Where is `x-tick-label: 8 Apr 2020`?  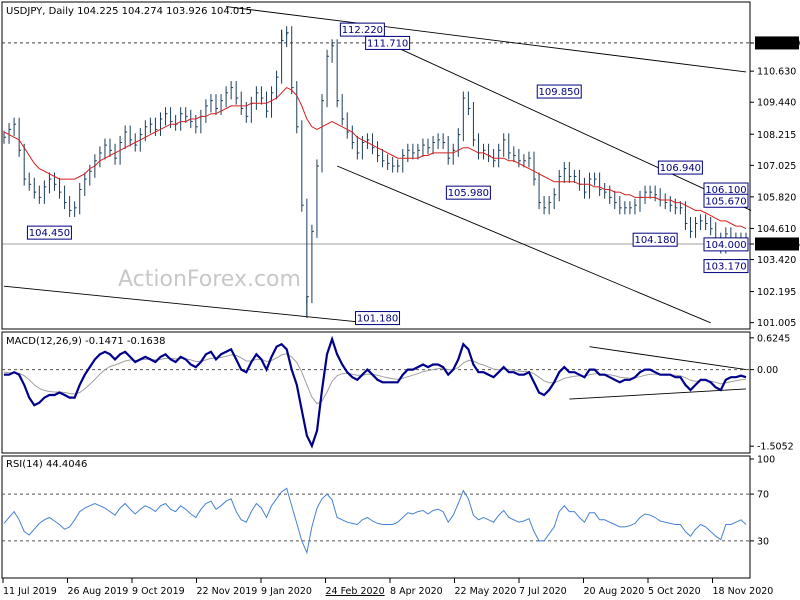
x-tick-label: 8 Apr 2020 is located at coordinates (416, 591).